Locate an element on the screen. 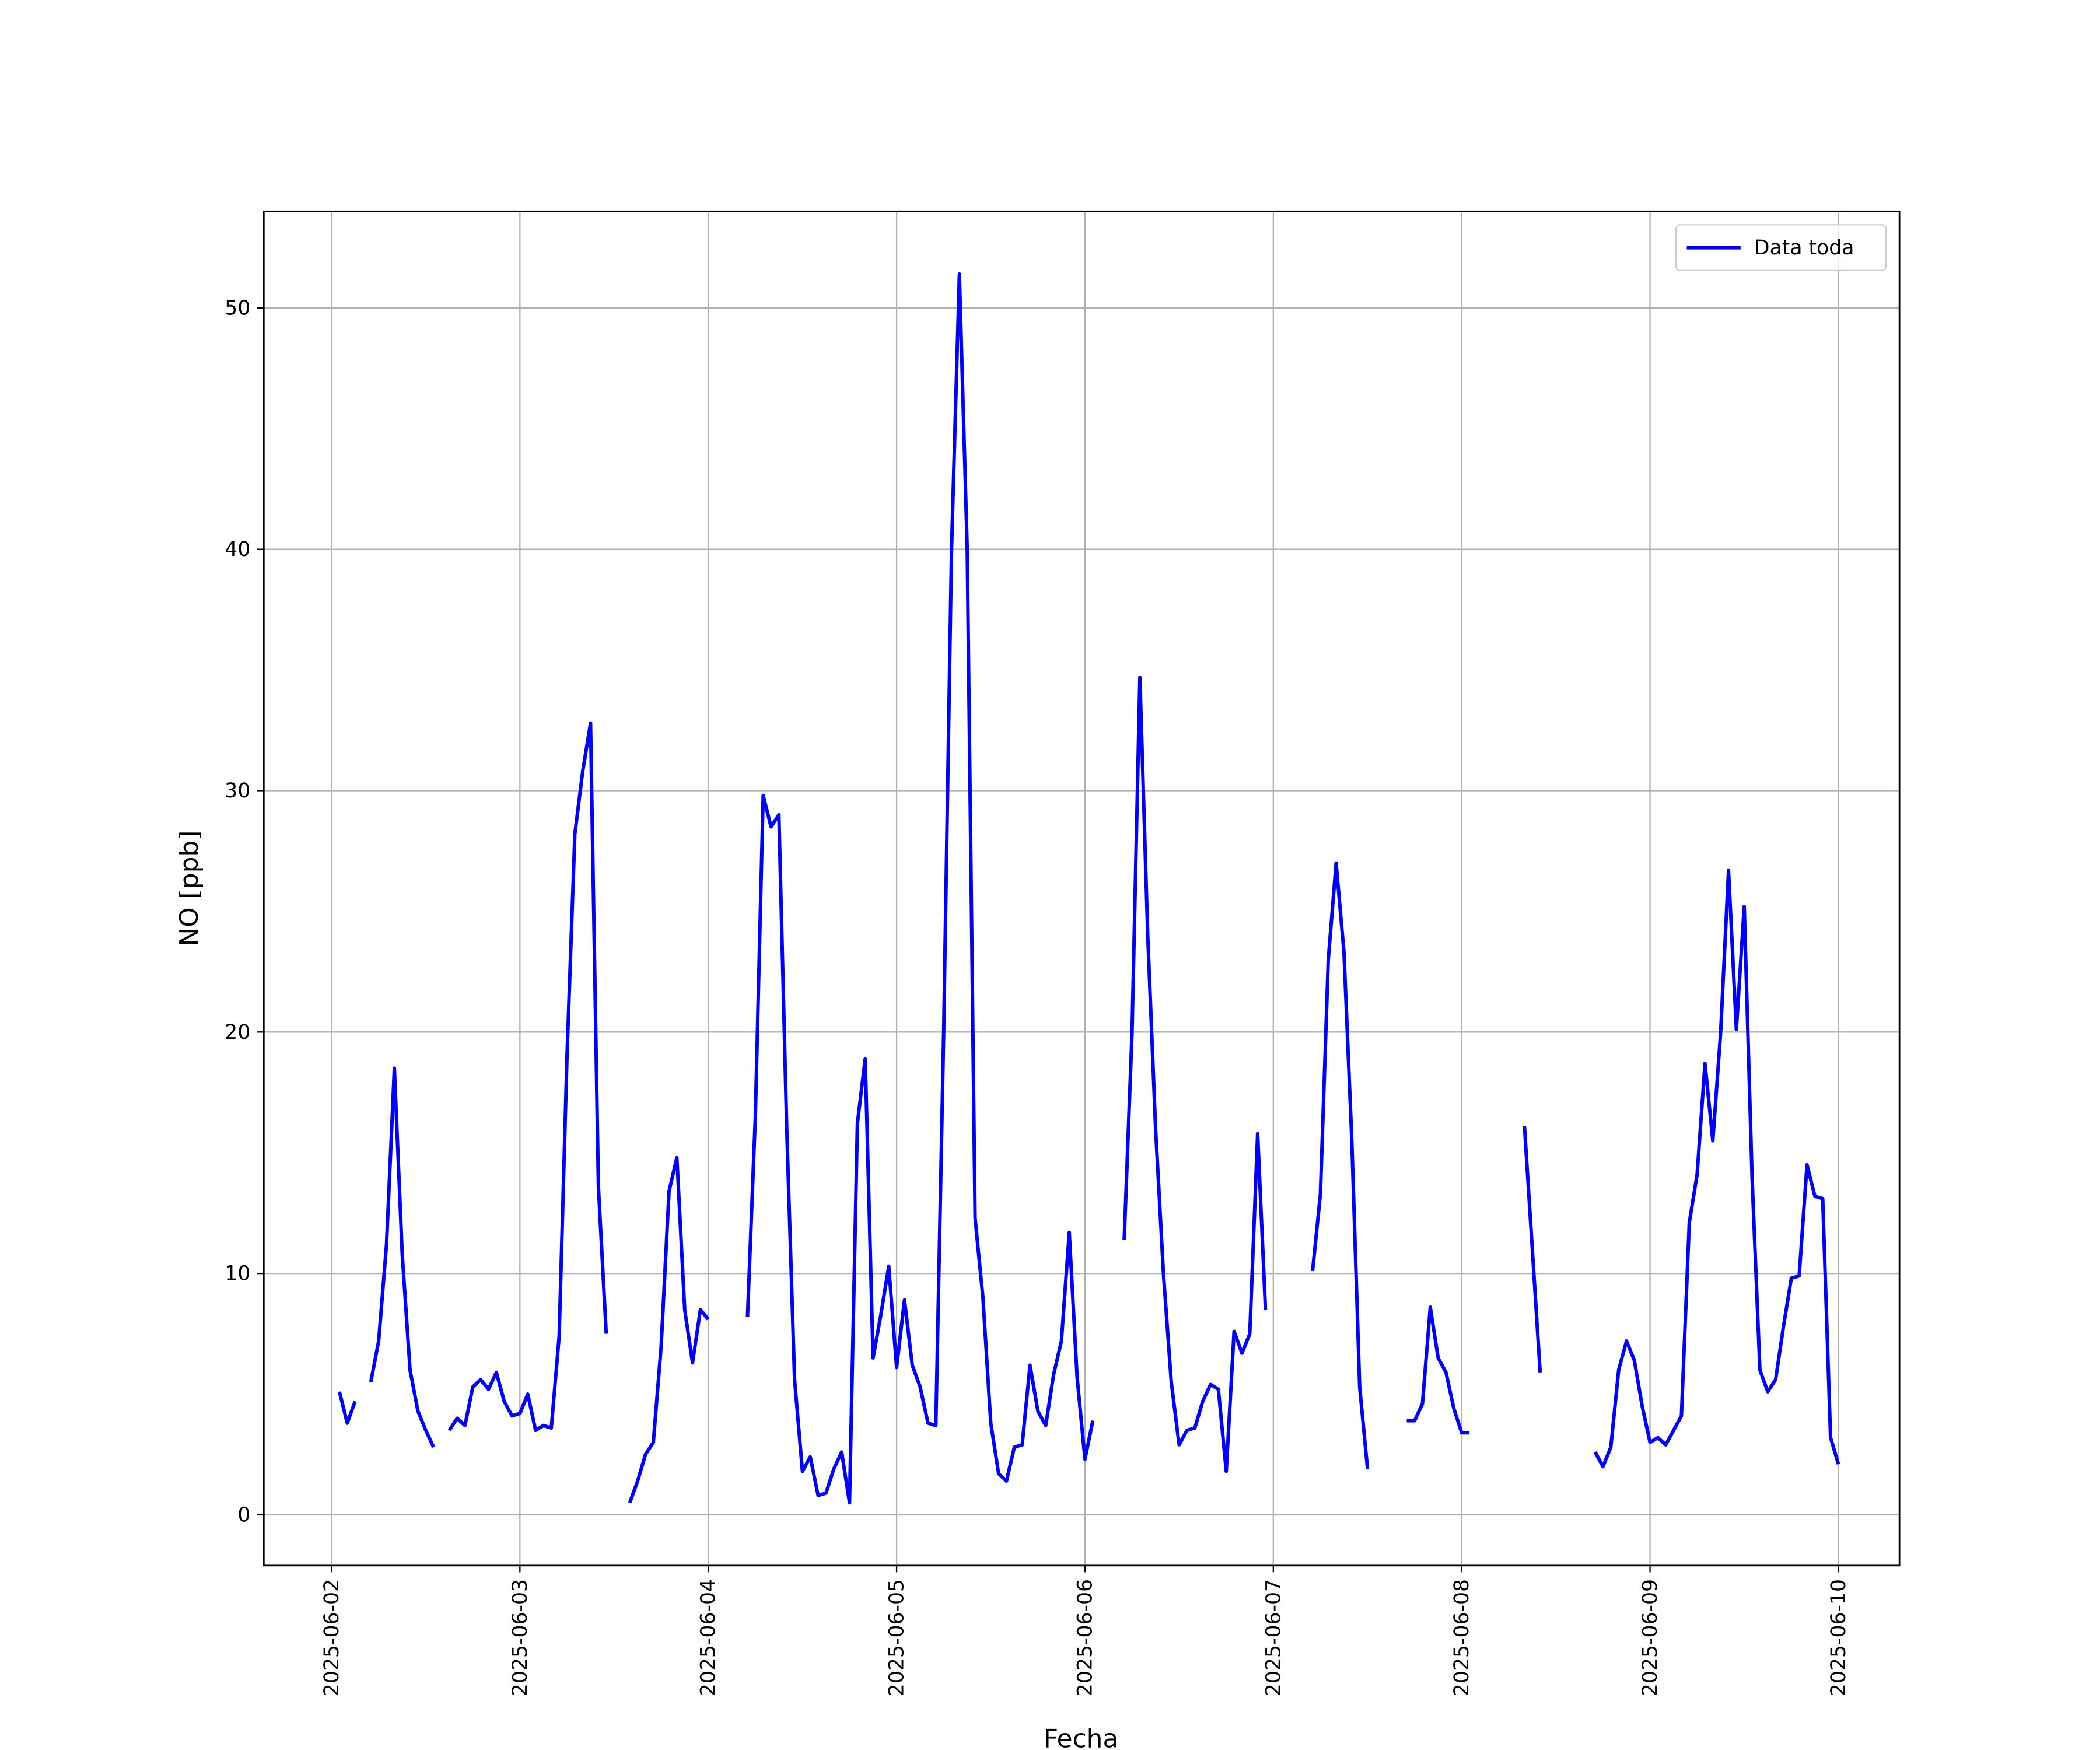  legend-label: Data toda is located at coordinates (1804, 248).